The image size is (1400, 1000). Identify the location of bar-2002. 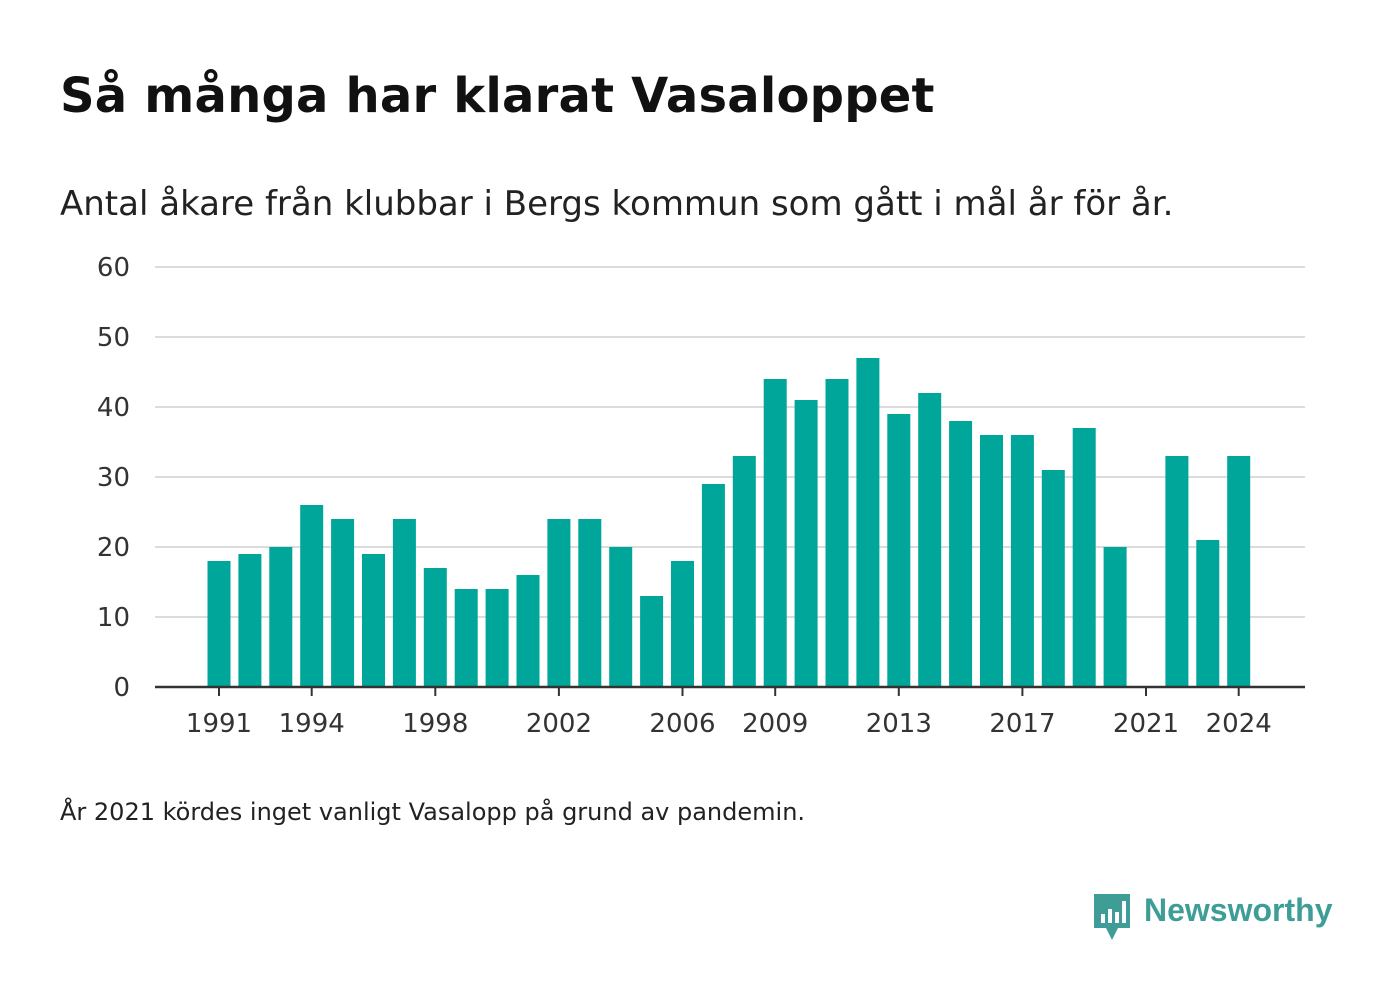
(559, 603).